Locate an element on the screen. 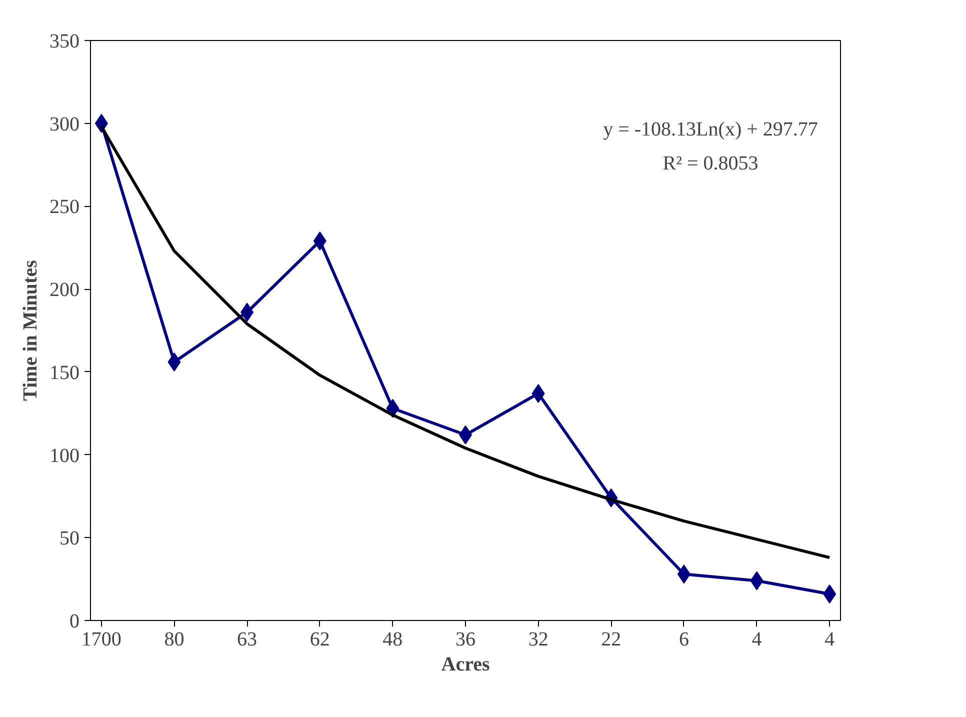  x-axis-title: Acres is located at coordinates (465, 665).